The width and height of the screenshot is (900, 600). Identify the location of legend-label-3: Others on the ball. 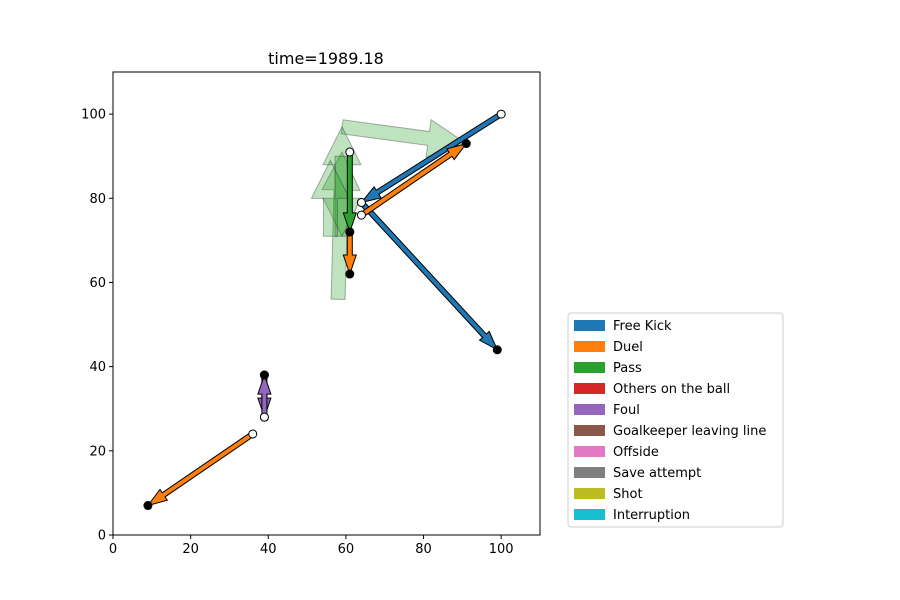
(671, 389).